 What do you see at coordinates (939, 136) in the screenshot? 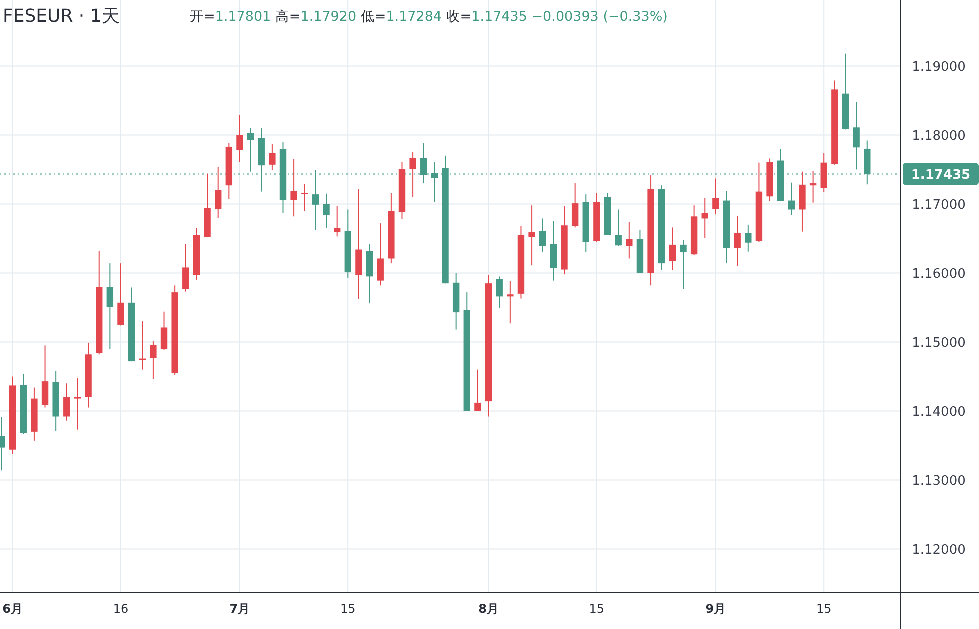
I see `y-tick-label: 1.18000` at bounding box center [939, 136].